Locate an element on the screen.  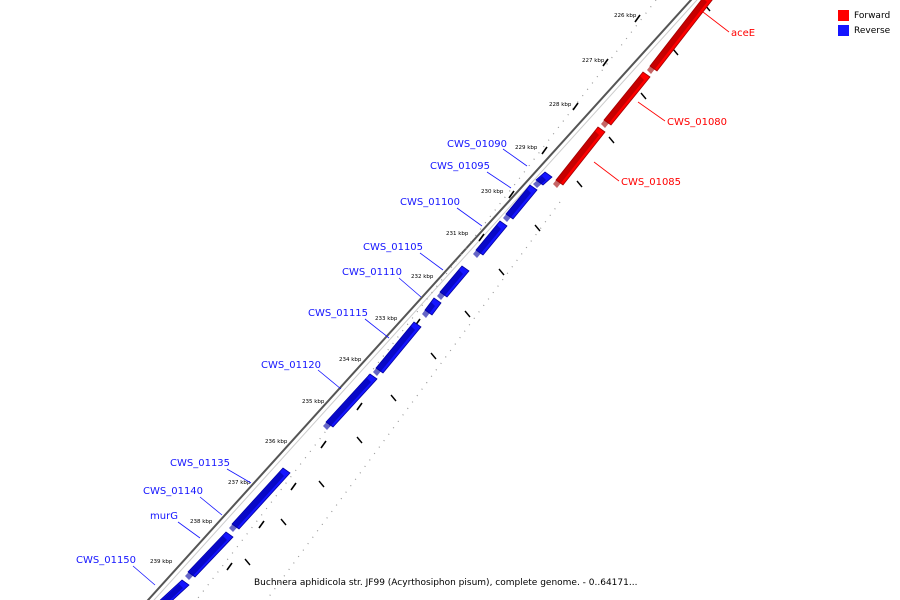
scale-label: 235 kbp is located at coordinates (313, 402).